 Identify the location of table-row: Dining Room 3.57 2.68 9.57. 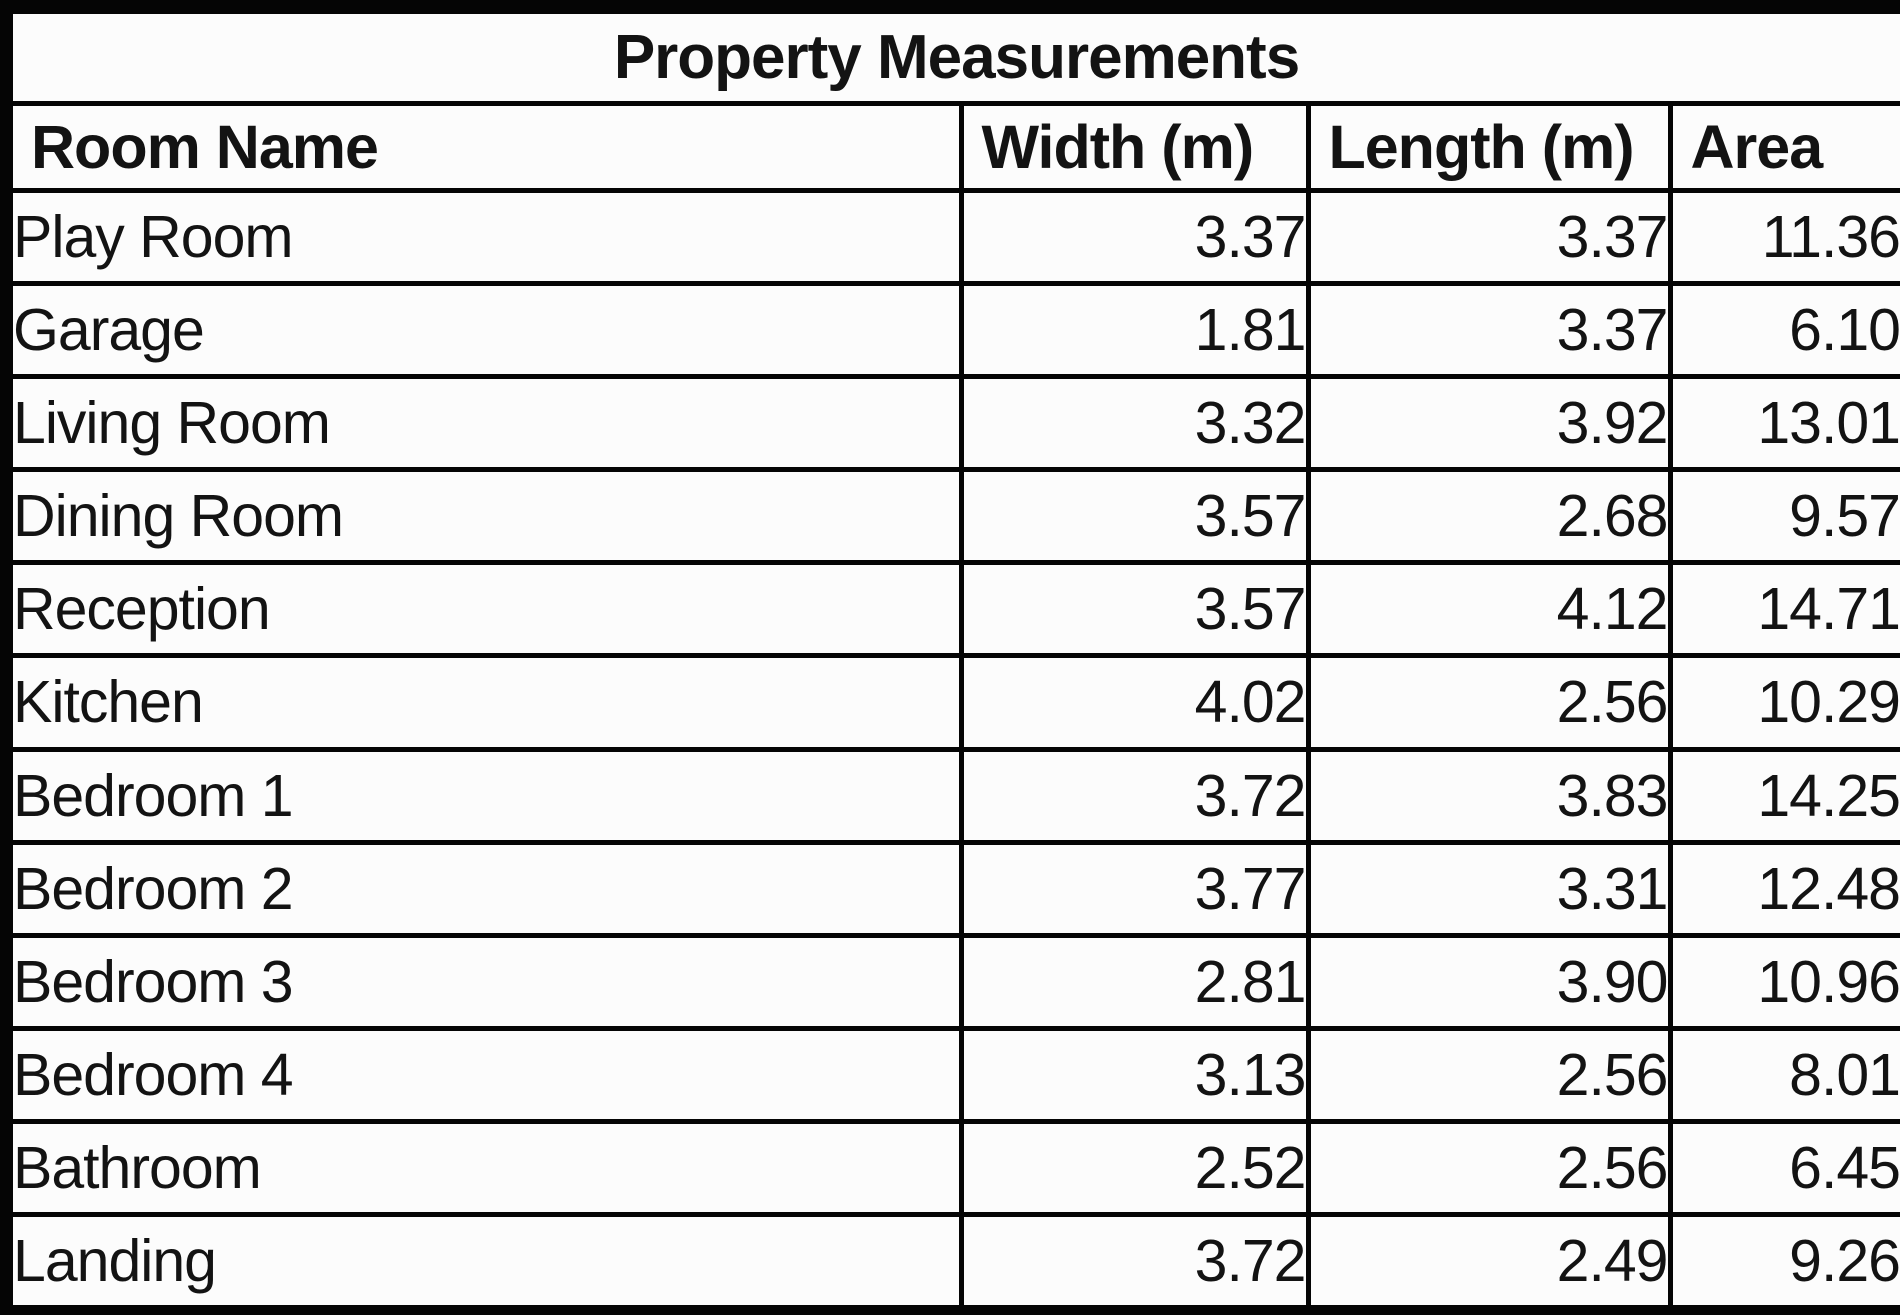
(956, 516).